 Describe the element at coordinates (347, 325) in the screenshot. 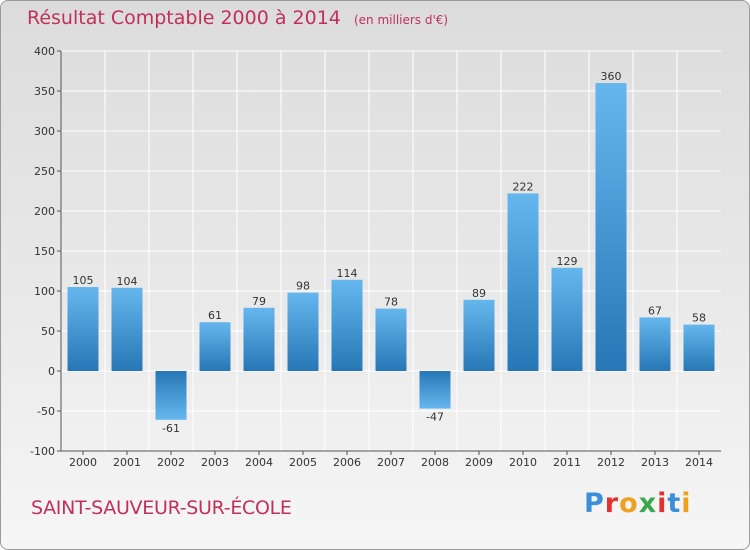

I see `bar-2006` at that location.